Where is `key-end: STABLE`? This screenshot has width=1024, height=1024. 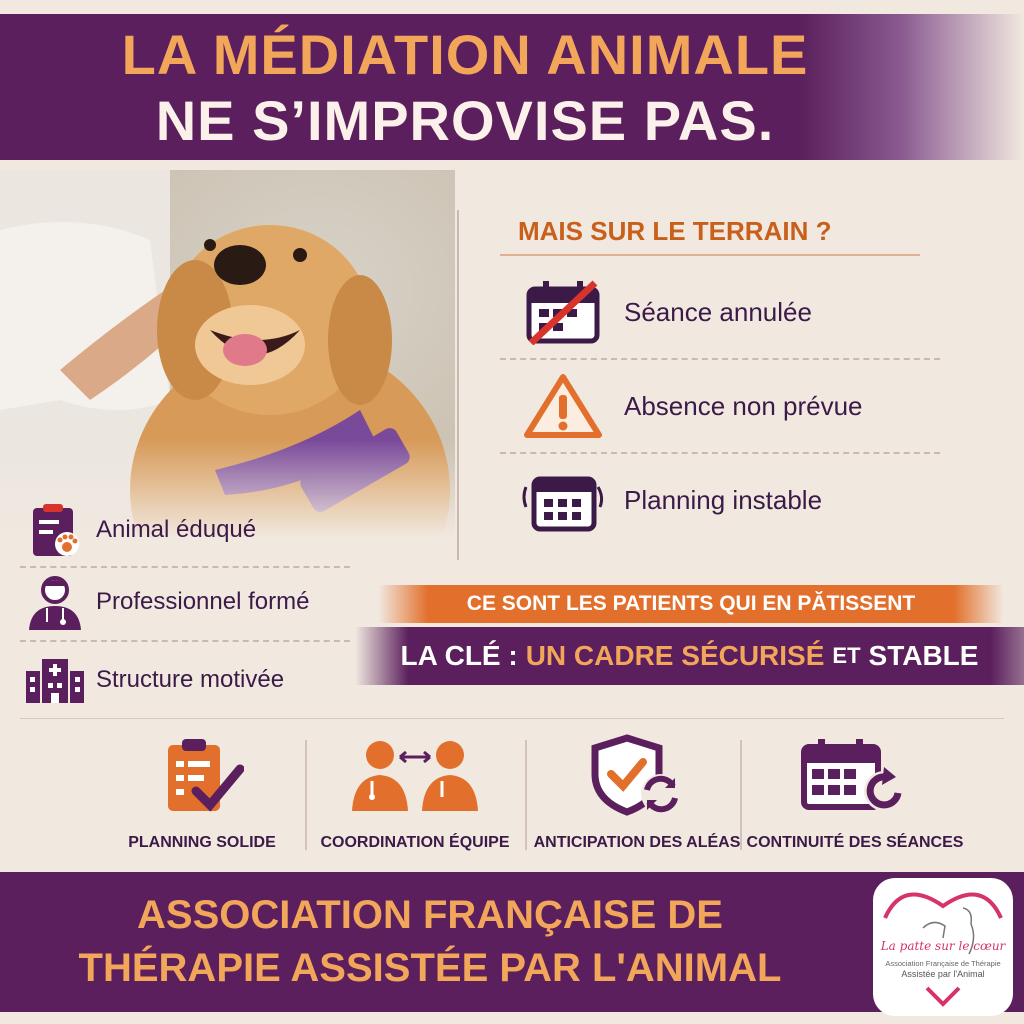 key-end: STABLE is located at coordinates (923, 655).